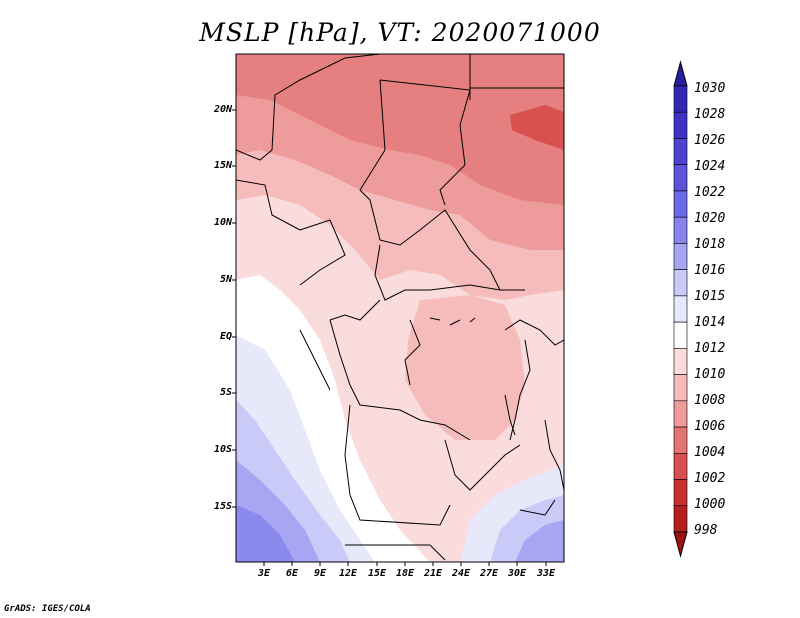 This screenshot has width=800, height=618. Describe the element at coordinates (222, 222) in the screenshot. I see `lat-label: 10N` at that location.